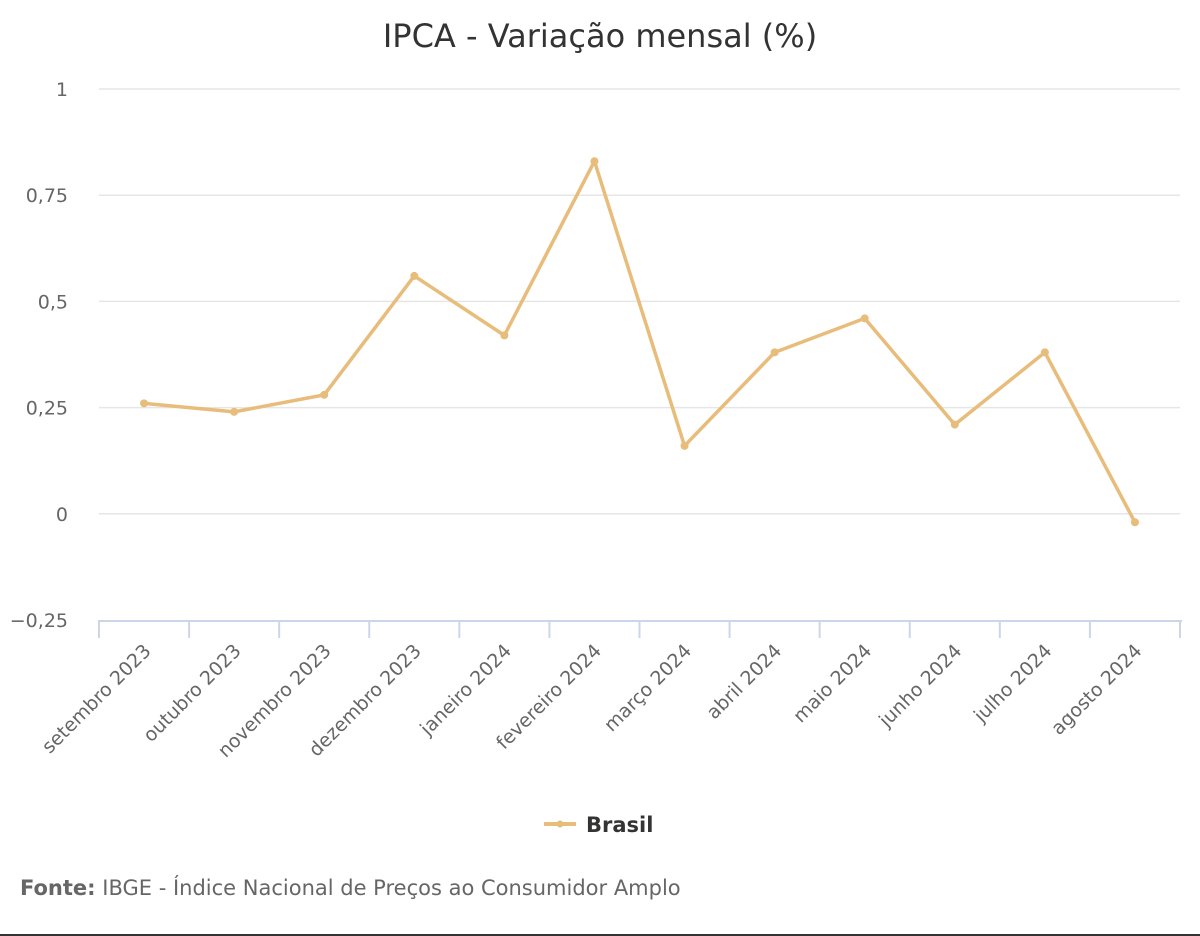 This screenshot has height=936, width=1200. I want to click on y-tick-label: 0,75, so click(47, 196).